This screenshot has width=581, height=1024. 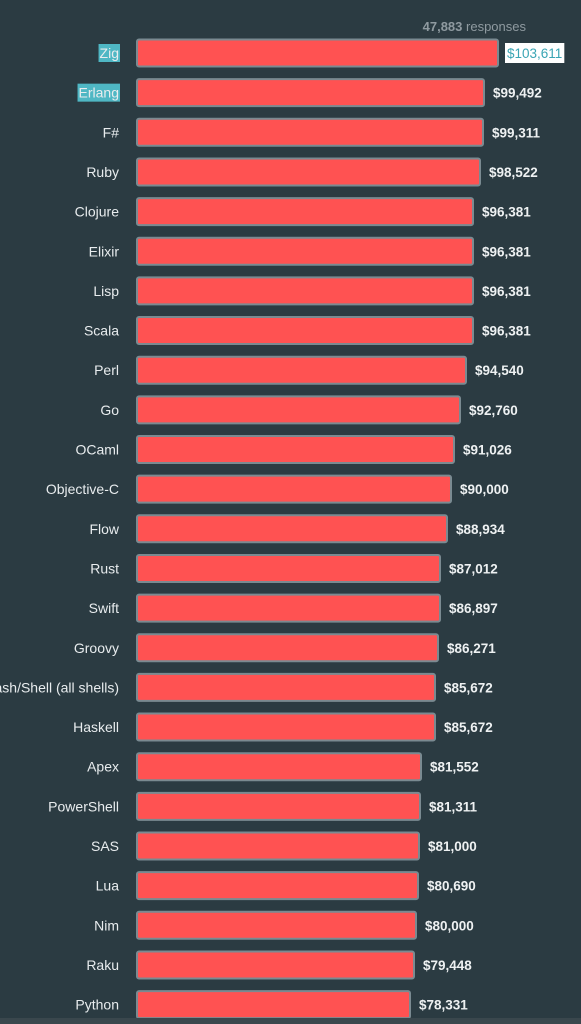 I want to click on response-count-suffix: responses, so click(x=496, y=26).